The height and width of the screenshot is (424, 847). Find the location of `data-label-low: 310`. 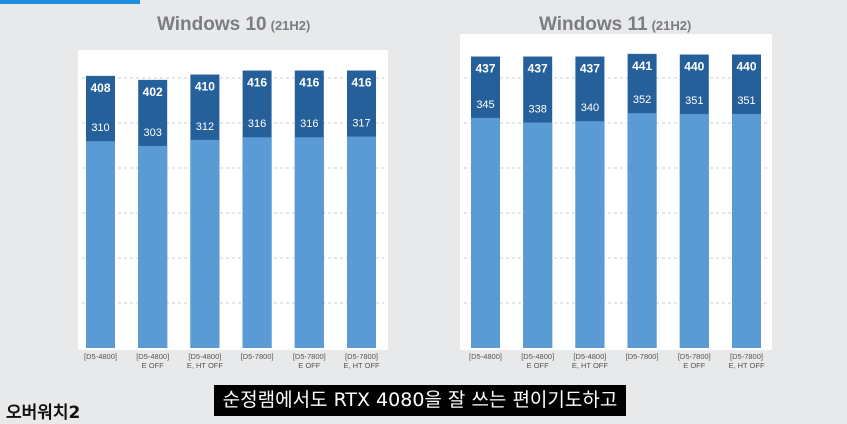

data-label-low: 310 is located at coordinates (100, 128).